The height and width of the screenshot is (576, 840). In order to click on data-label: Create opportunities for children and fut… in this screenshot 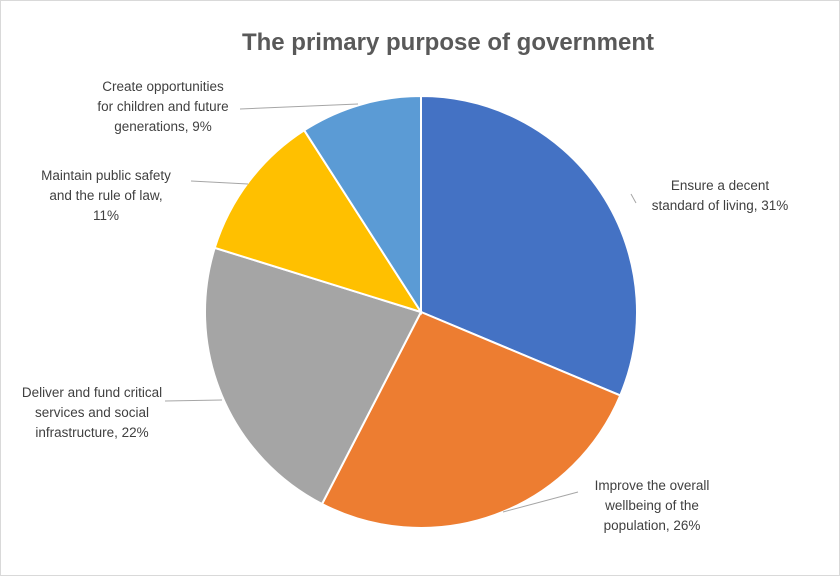, I will do `click(162, 106)`.